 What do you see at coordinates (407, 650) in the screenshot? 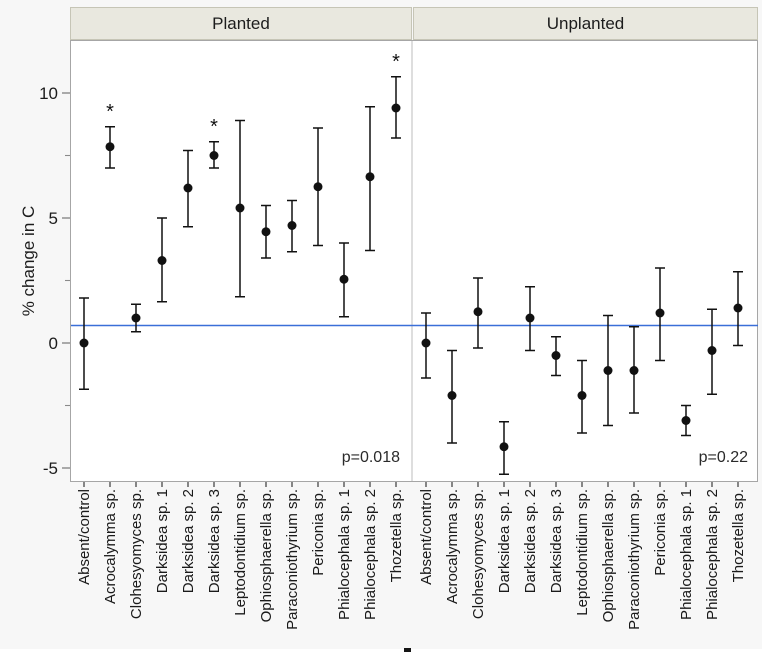
I see `x-axis-title-clipped` at bounding box center [407, 650].